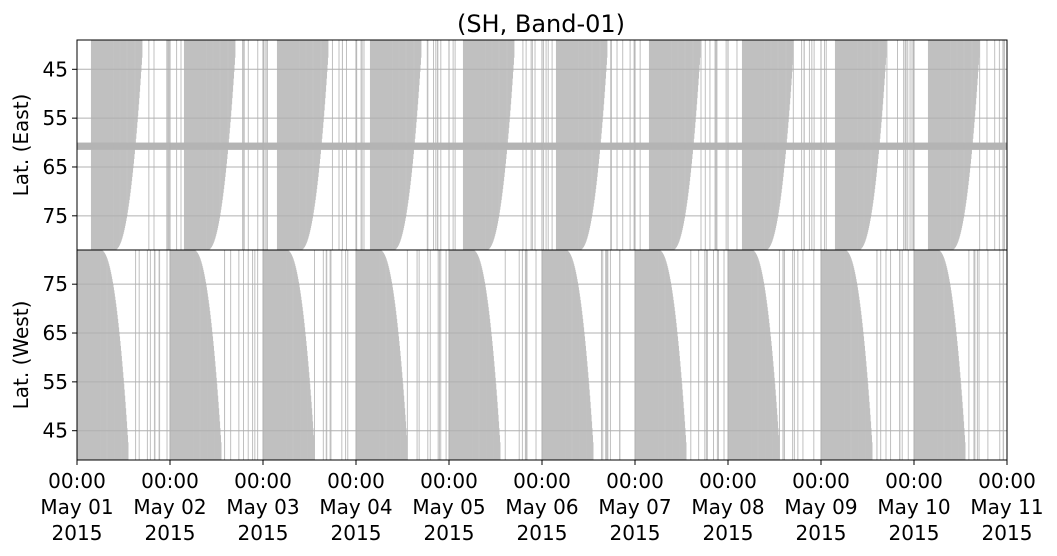 Image resolution: width=1057 pixels, height=556 pixels. Describe the element at coordinates (1007, 481) in the screenshot. I see `x-tick-label: 00:00` at that location.